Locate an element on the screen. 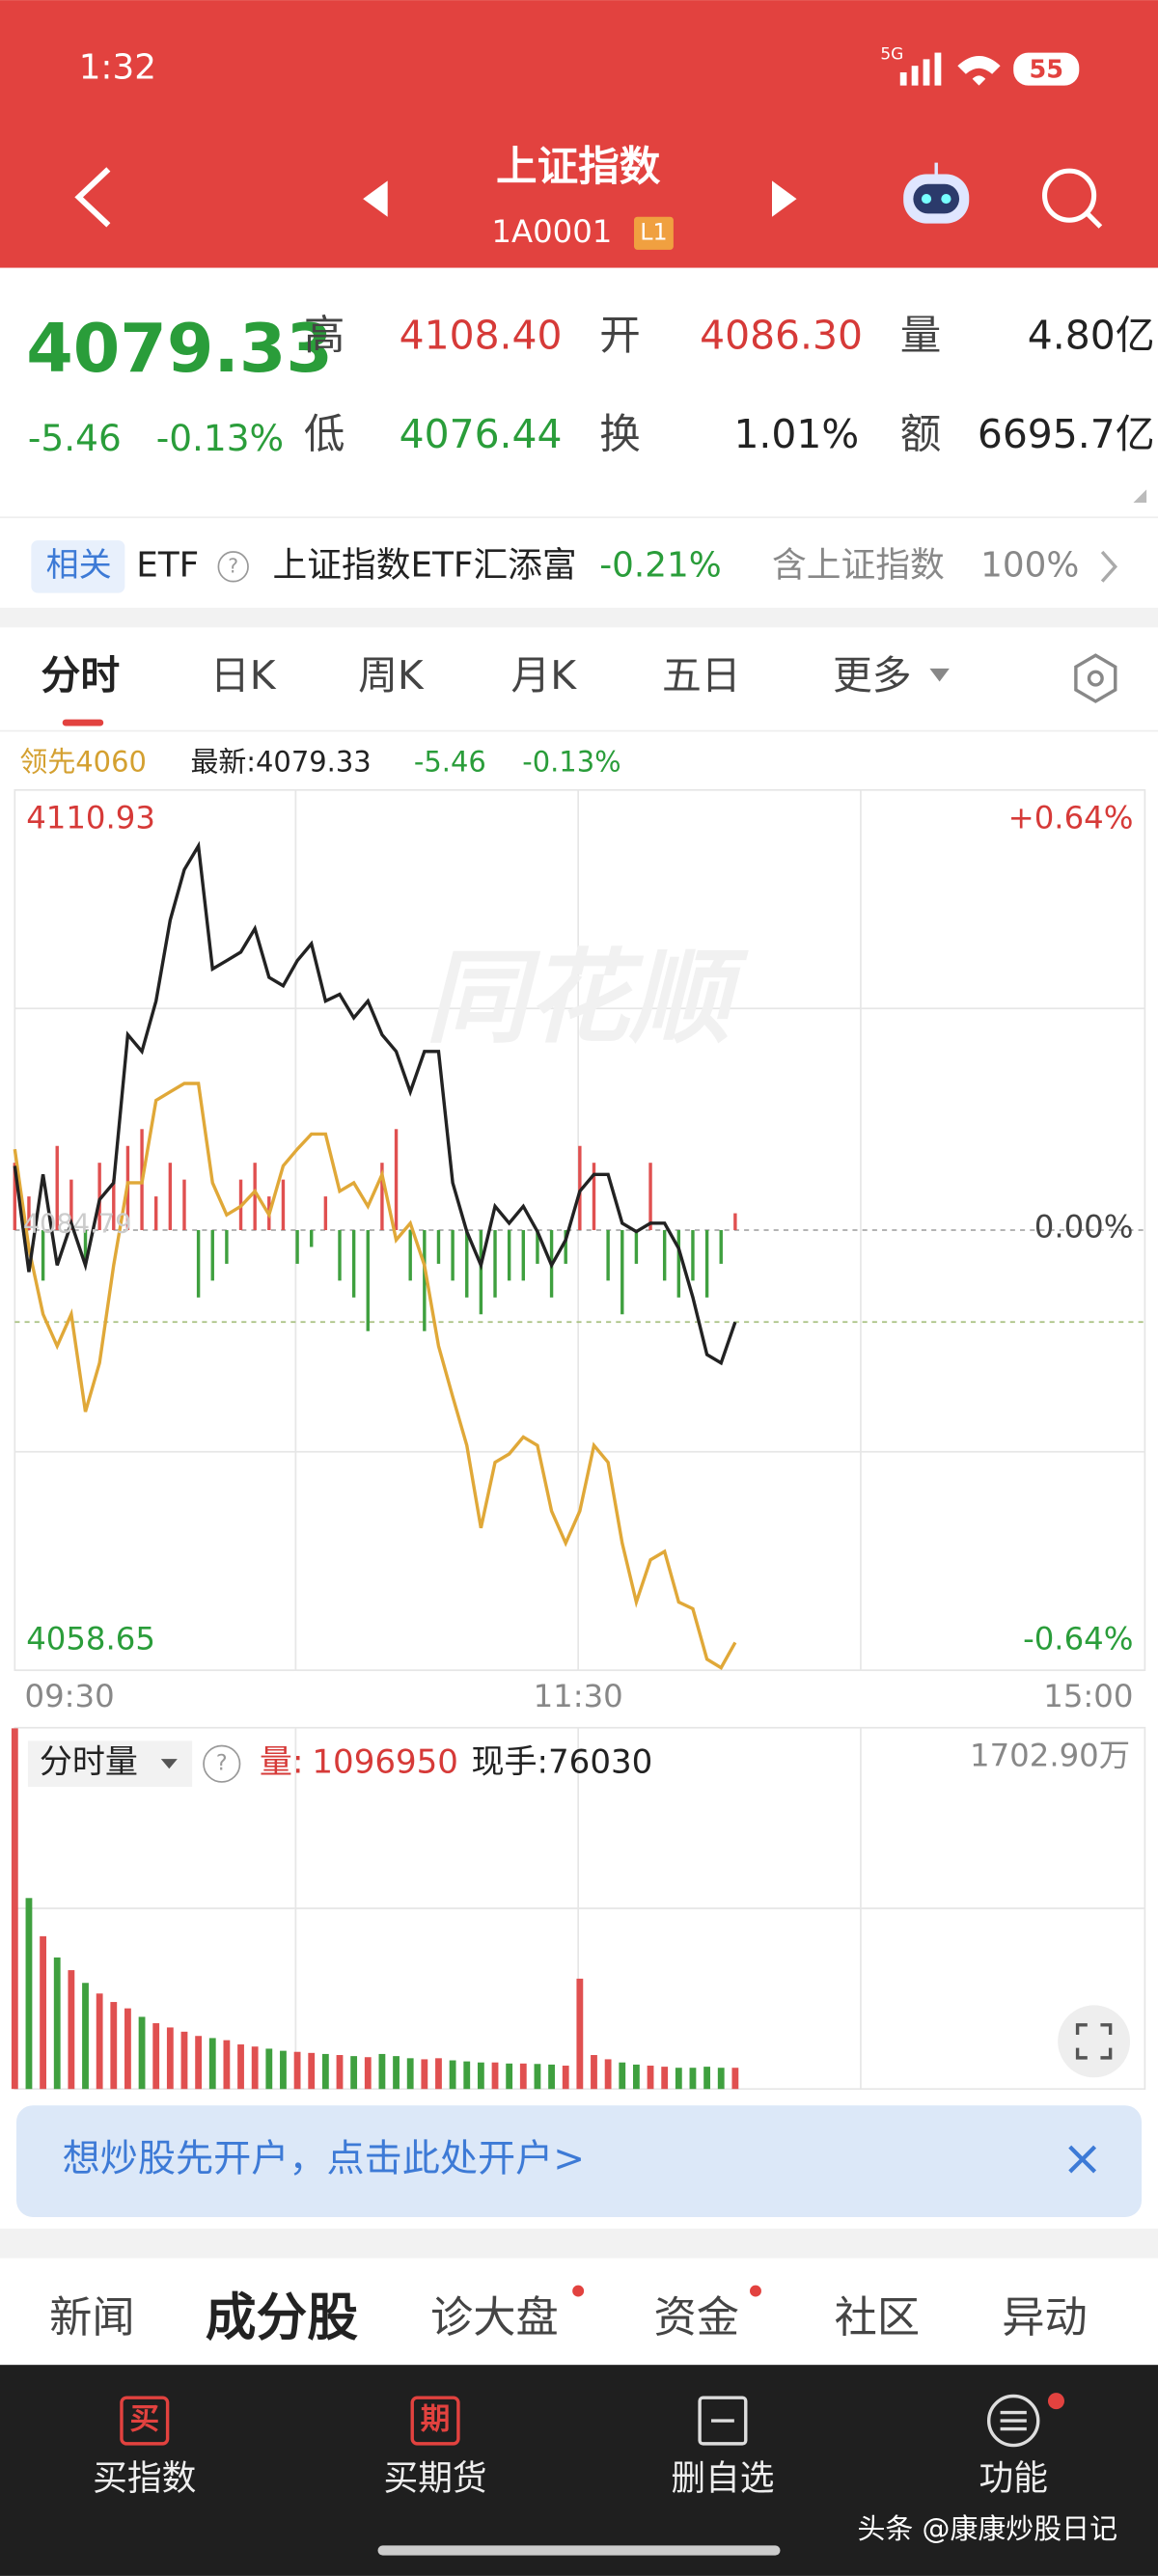 This screenshot has height=2576, width=1158. nav-label: 买指数 is located at coordinates (144, 2478).